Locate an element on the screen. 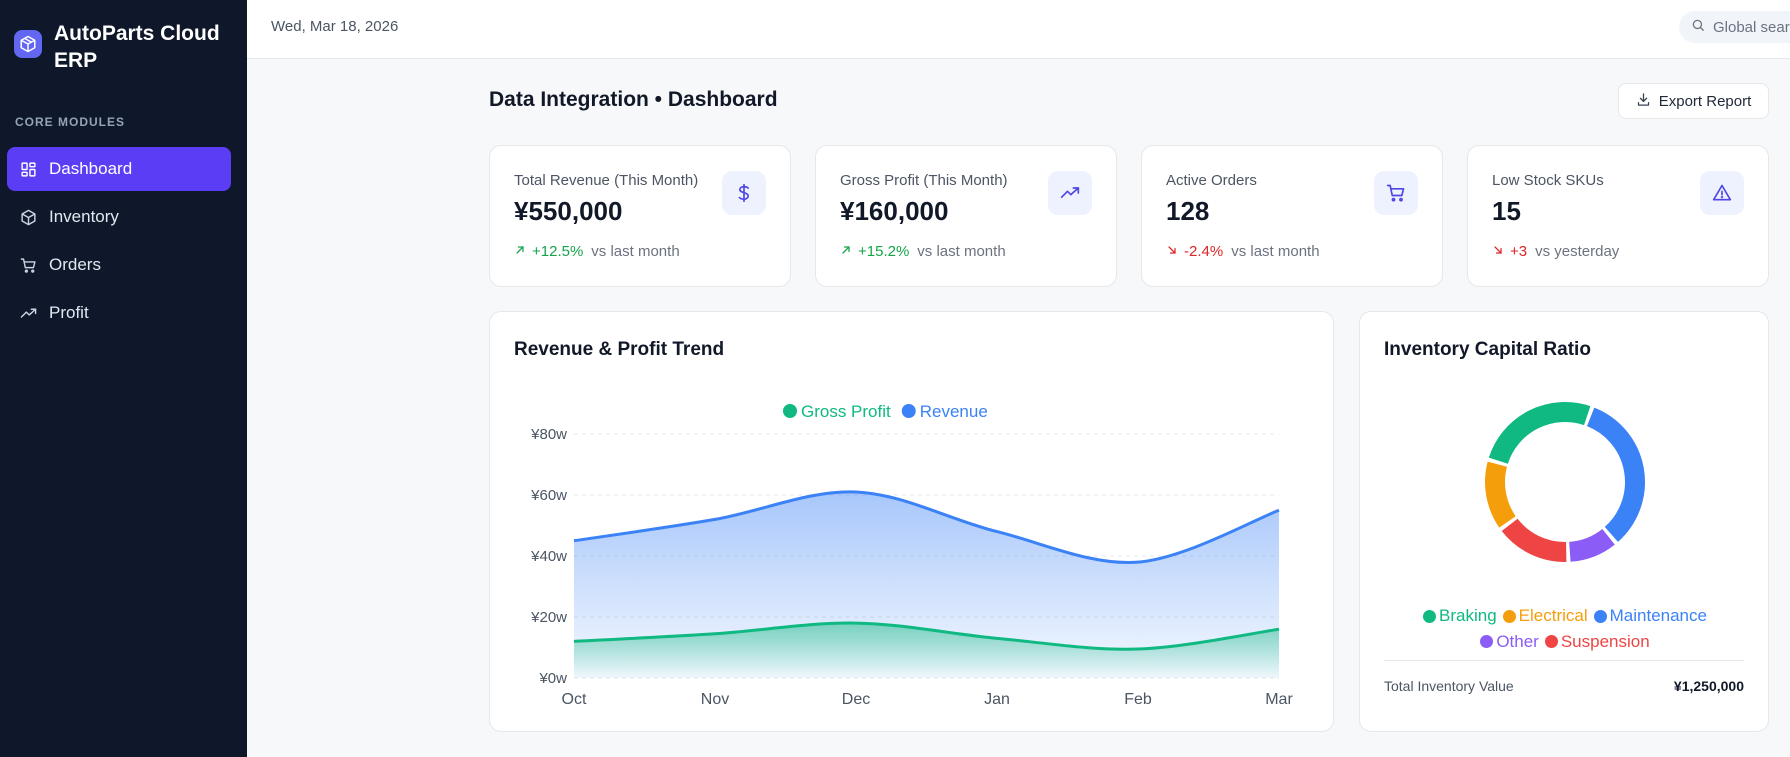 The height and width of the screenshot is (757, 1790). legend-item-suspension: Suspension is located at coordinates (1597, 642).